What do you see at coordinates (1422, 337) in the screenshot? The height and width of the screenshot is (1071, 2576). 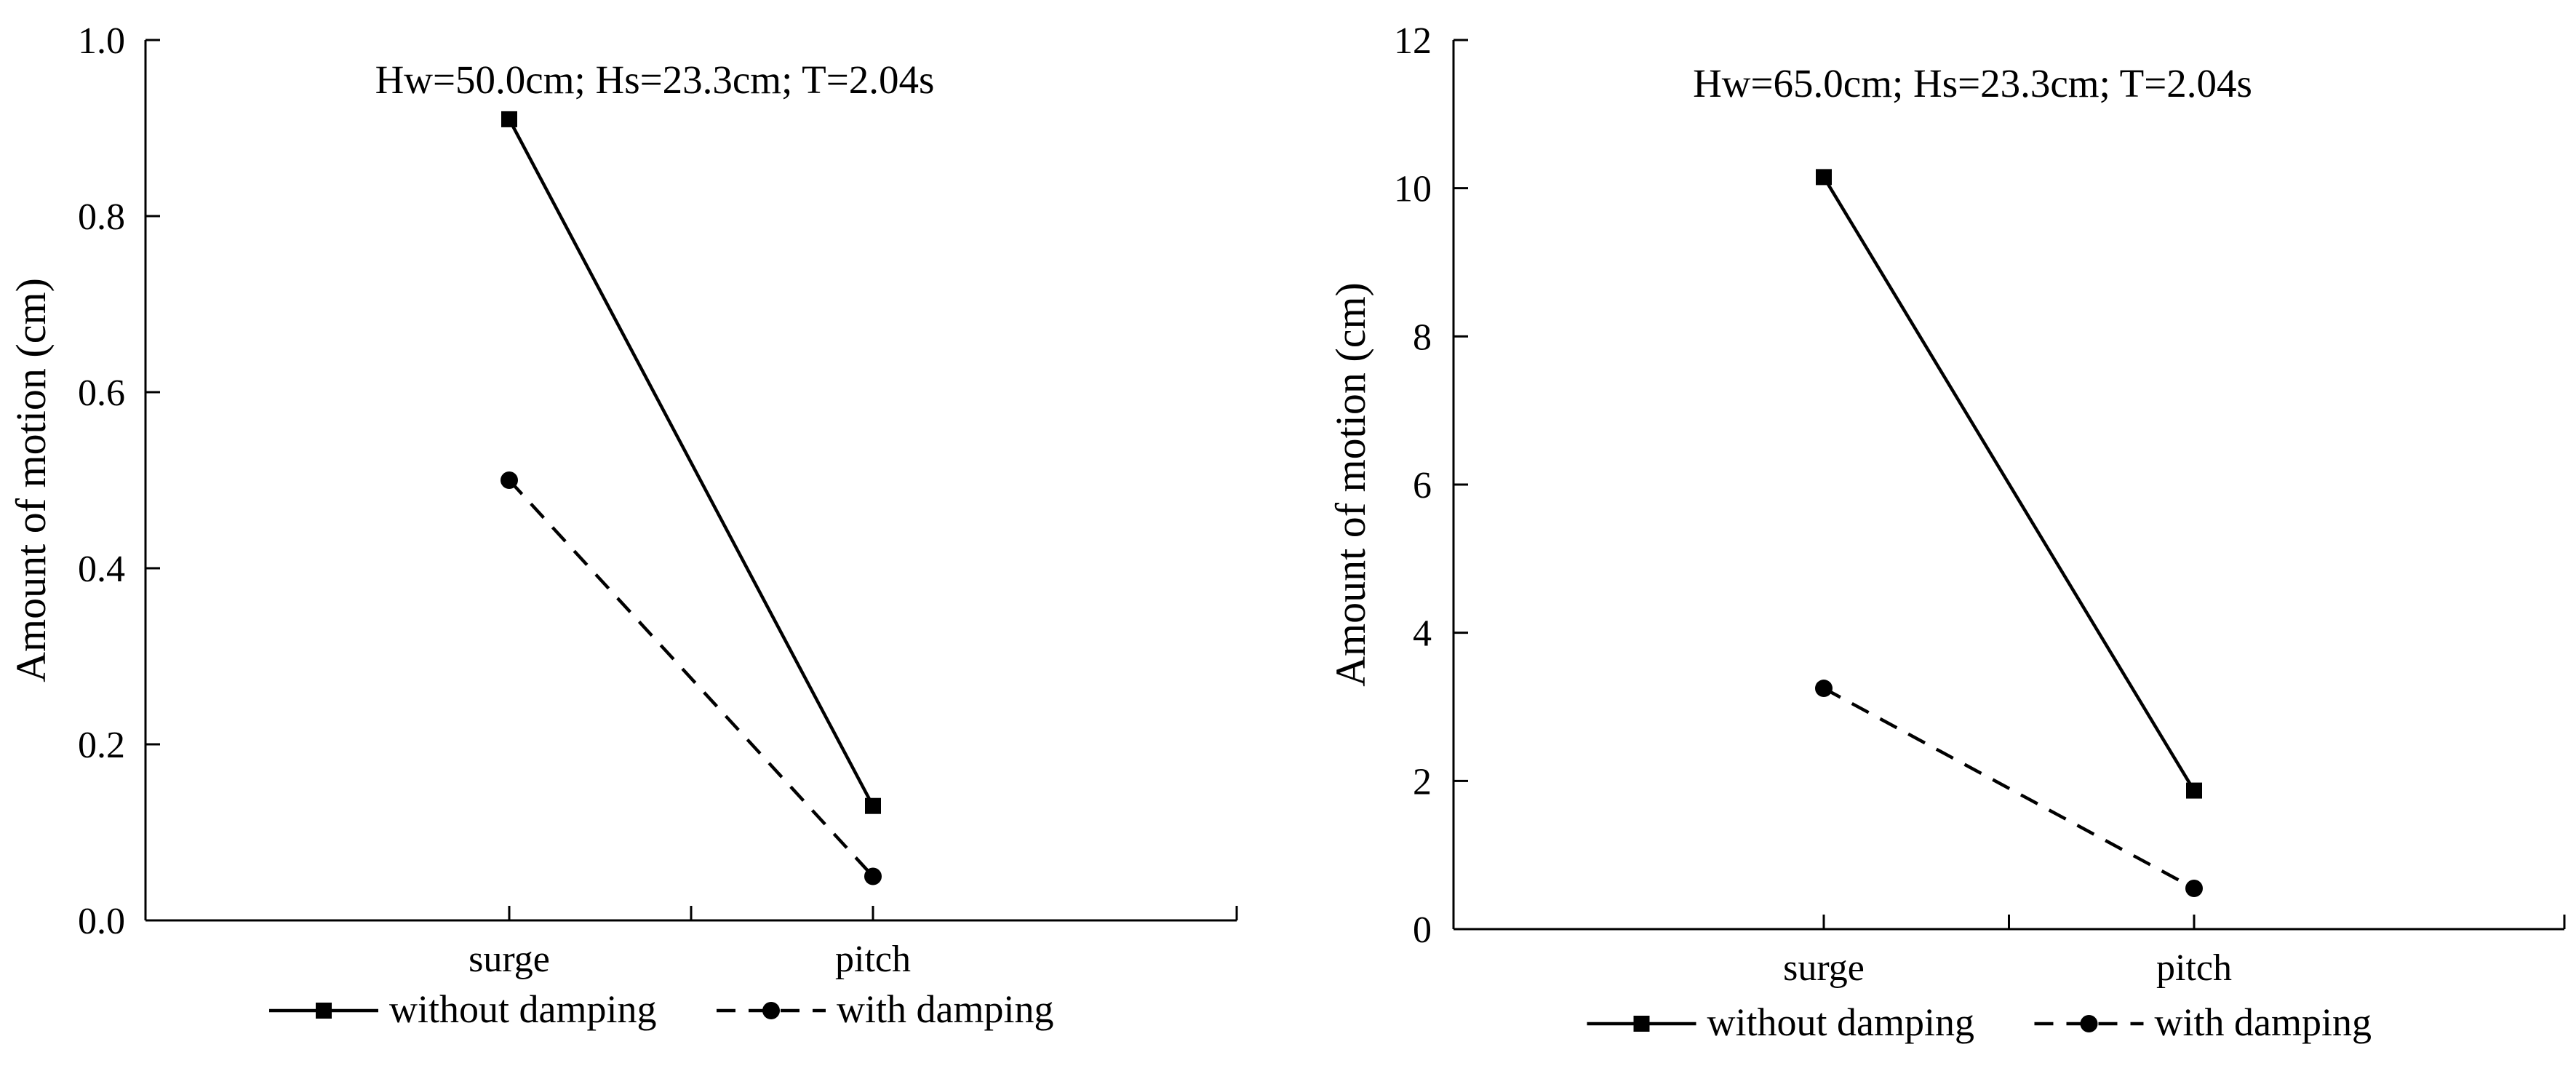 I see `y-tick-label: 8` at bounding box center [1422, 337].